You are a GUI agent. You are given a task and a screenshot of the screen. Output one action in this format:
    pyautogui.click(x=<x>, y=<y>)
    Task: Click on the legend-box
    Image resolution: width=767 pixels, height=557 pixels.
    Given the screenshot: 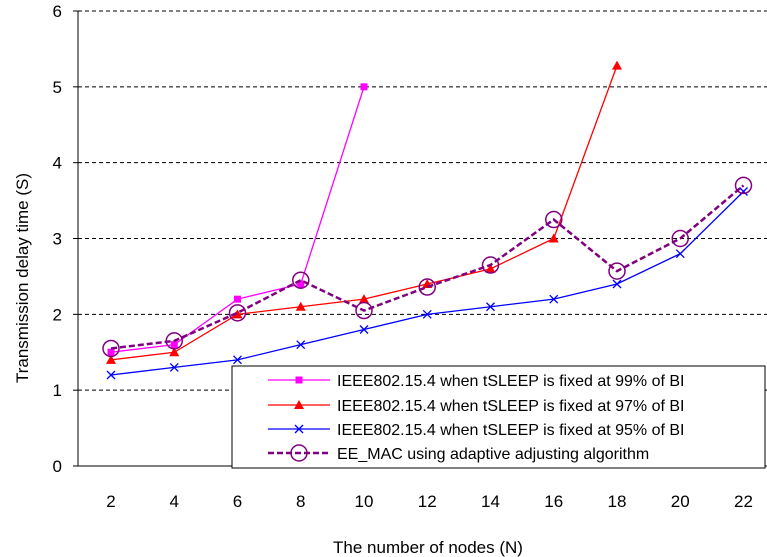 What is the action you would take?
    pyautogui.click(x=498, y=417)
    